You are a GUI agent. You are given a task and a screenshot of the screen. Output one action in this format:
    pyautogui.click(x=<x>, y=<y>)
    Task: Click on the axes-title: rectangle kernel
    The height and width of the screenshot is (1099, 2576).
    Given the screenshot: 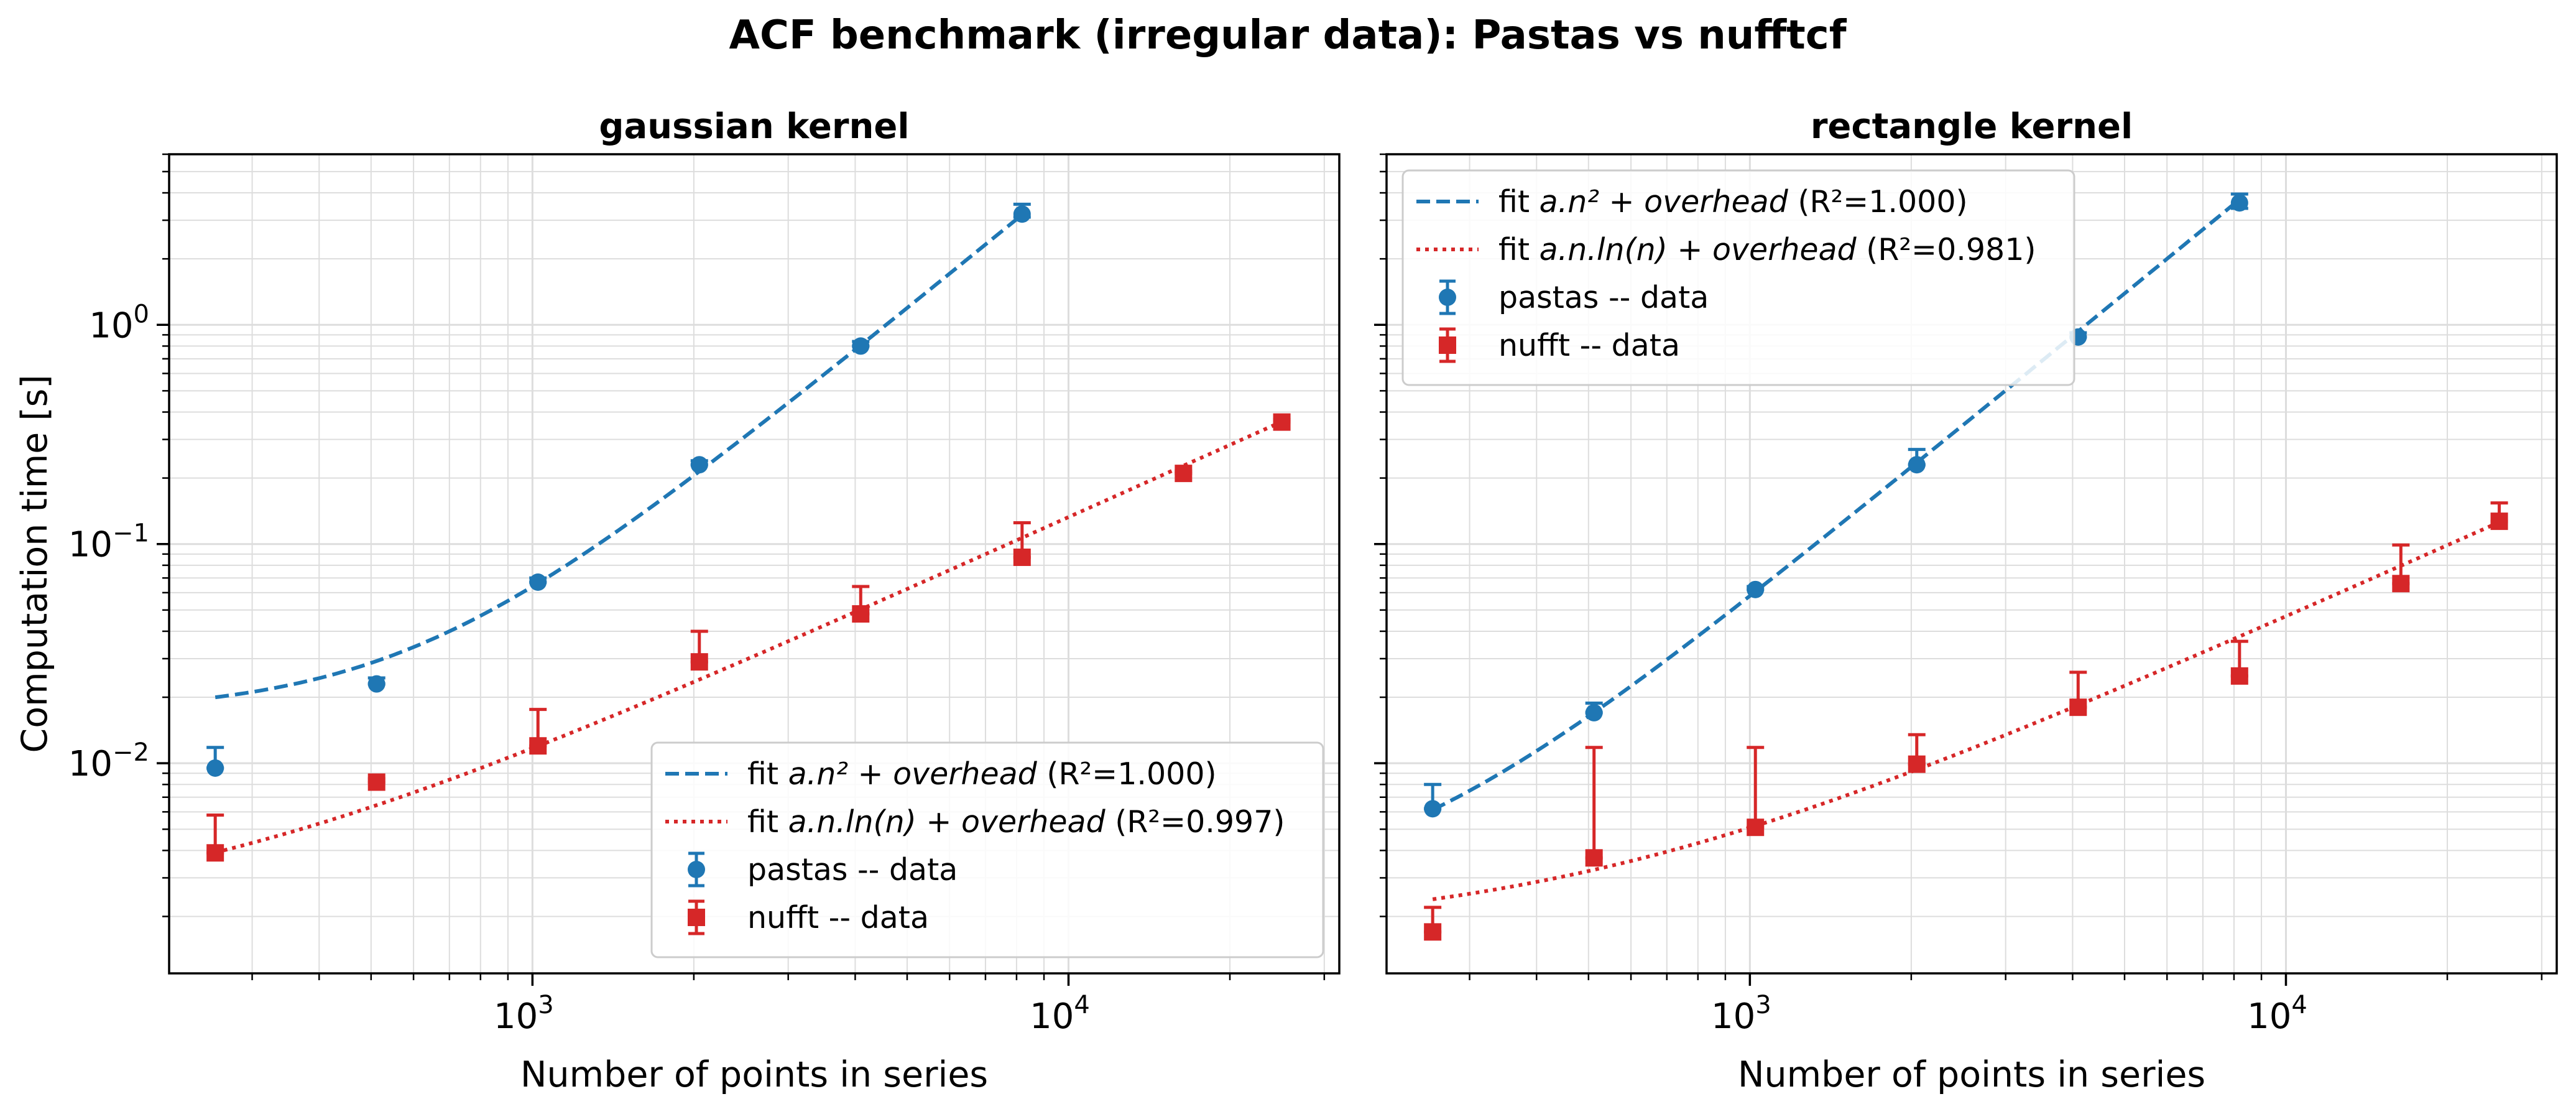 What is the action you would take?
    pyautogui.click(x=1972, y=126)
    